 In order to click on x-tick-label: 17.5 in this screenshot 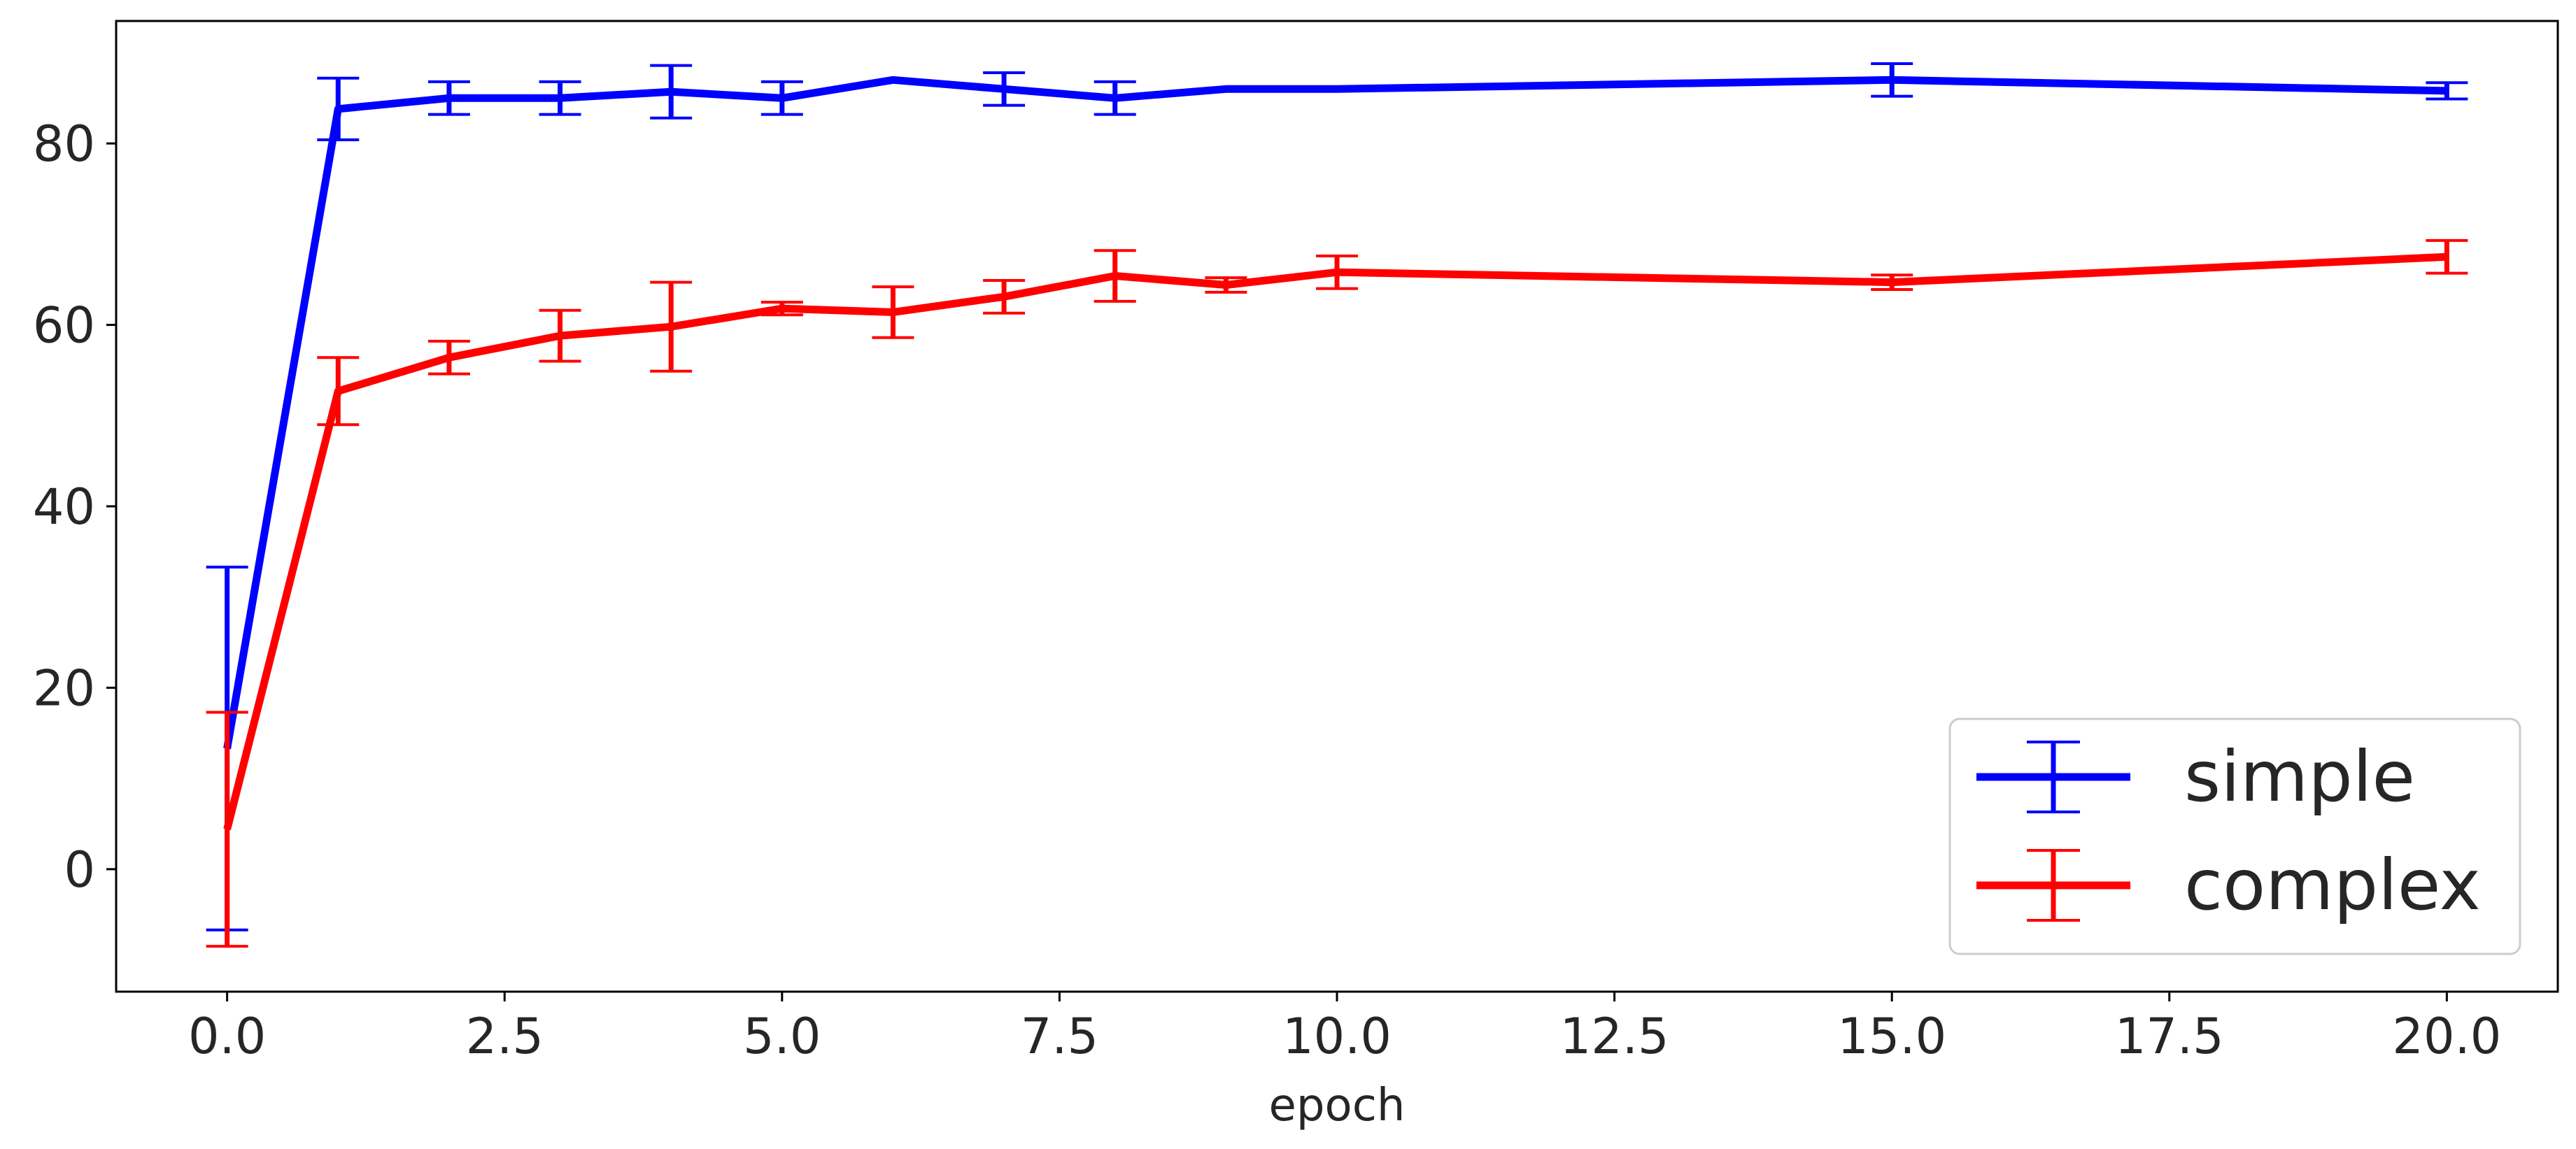, I will do `click(2169, 1036)`.